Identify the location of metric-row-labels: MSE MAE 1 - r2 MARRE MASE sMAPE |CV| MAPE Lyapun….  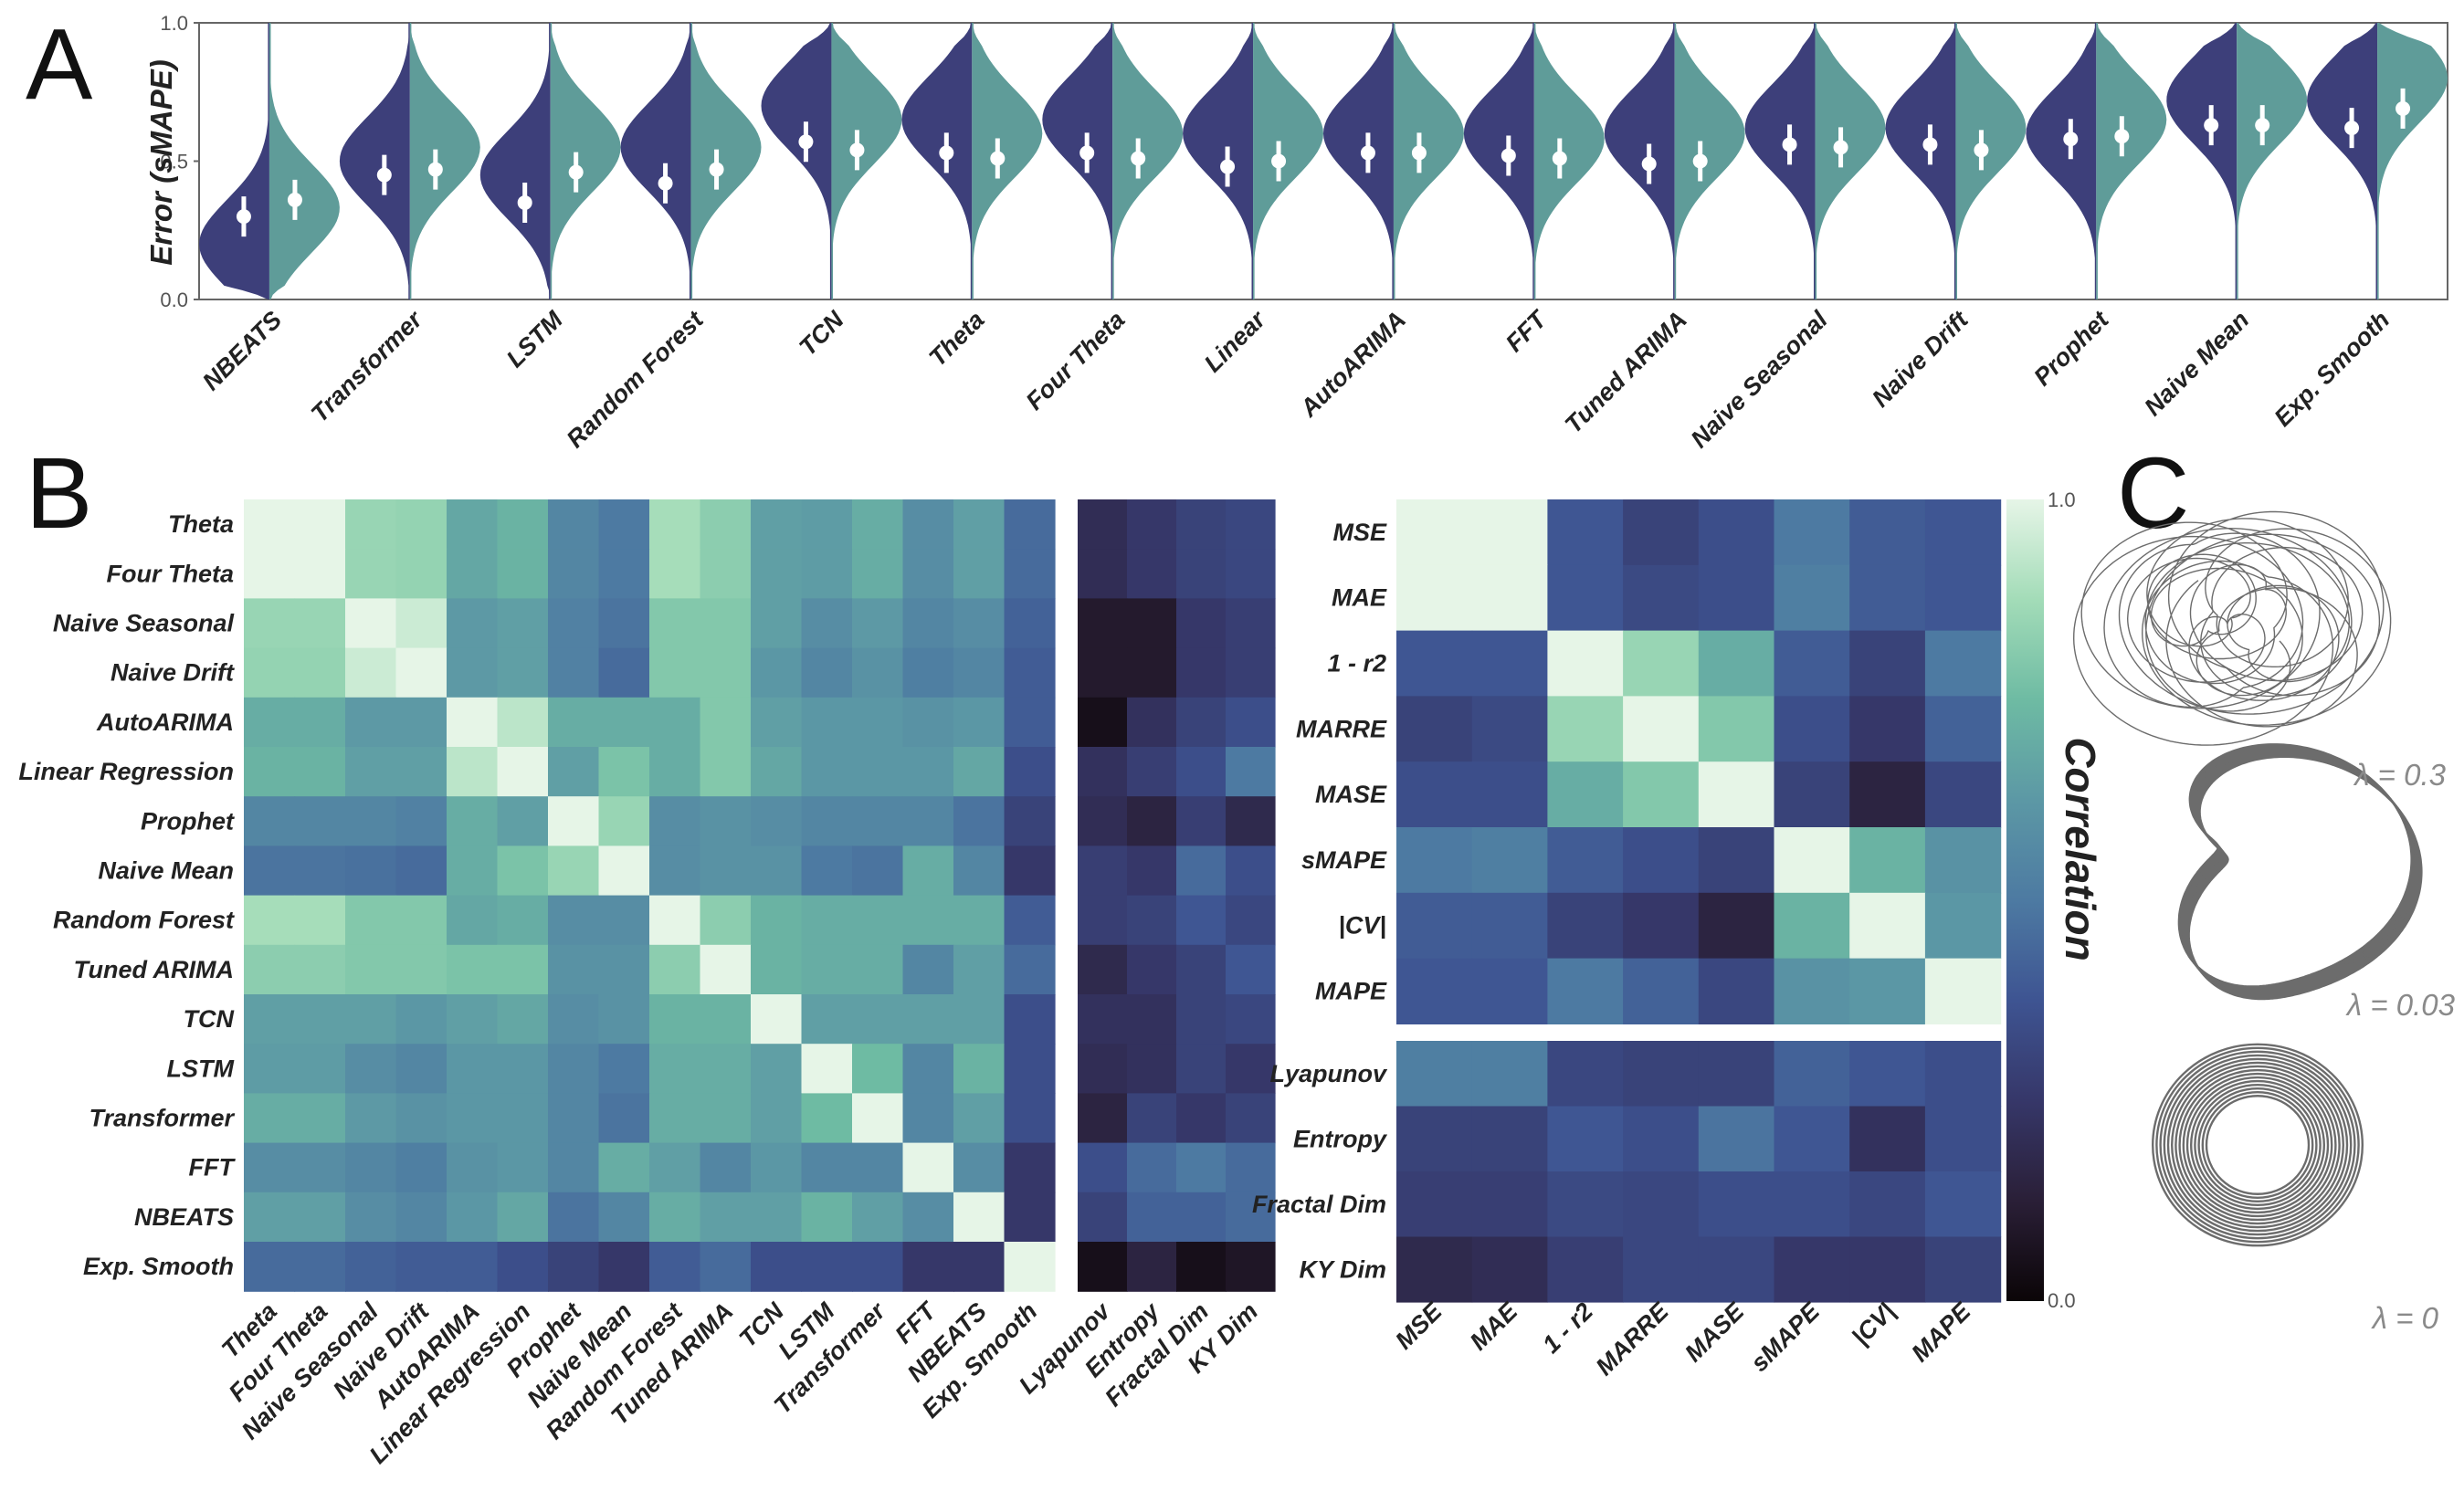
(1320, 901).